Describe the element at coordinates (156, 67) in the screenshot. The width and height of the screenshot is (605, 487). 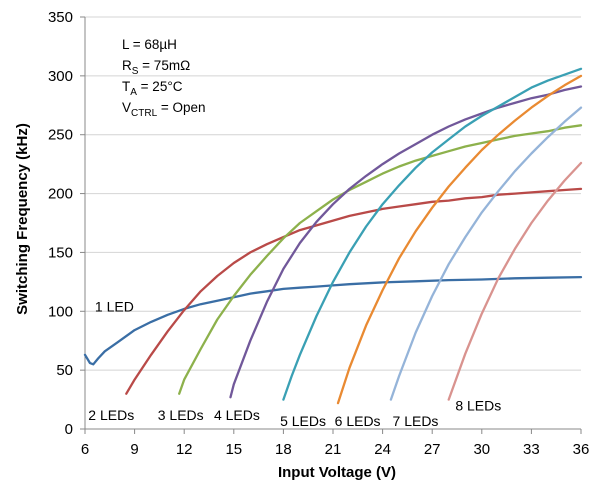
I see `condition-line: RS = 75mΩ` at that location.